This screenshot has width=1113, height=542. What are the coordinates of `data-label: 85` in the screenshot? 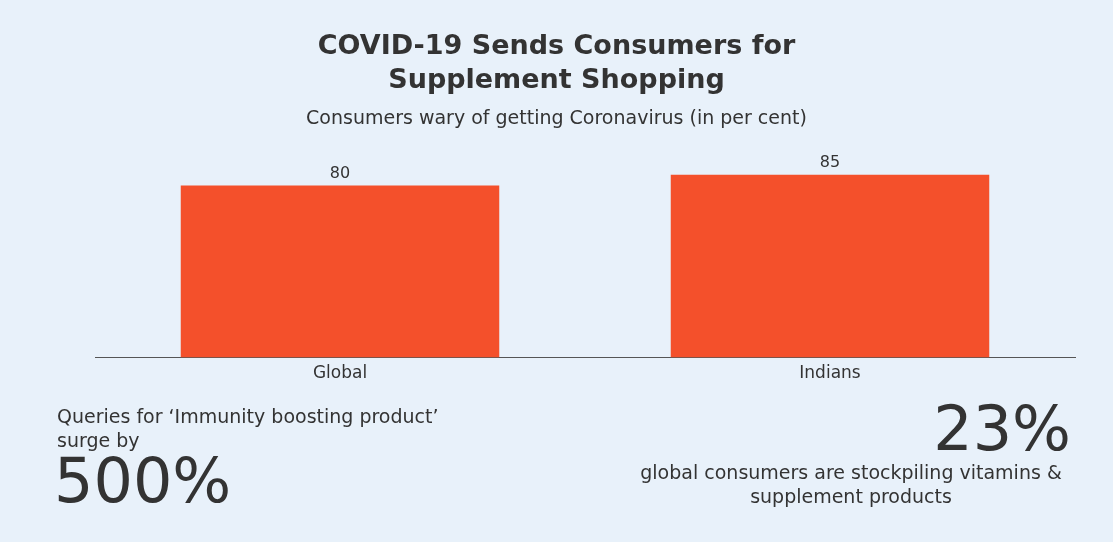 It's located at (830, 161).